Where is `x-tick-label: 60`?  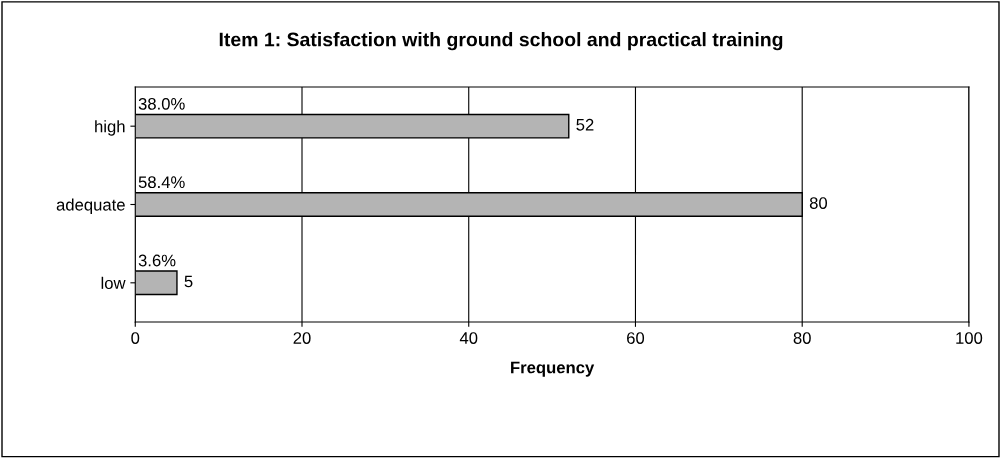
x-tick-label: 60 is located at coordinates (636, 338).